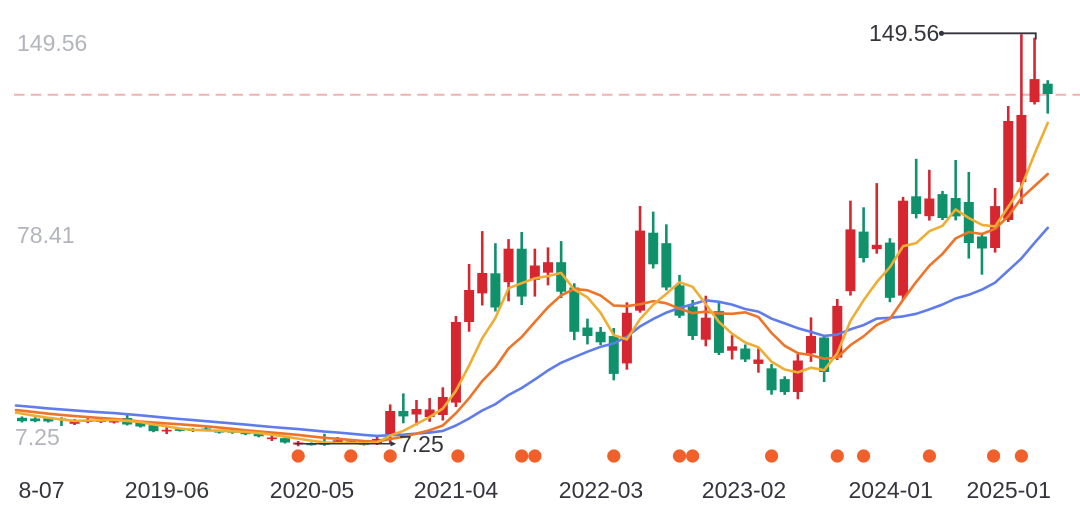  I want to click on svg-text: 2023-02, so click(744, 490).